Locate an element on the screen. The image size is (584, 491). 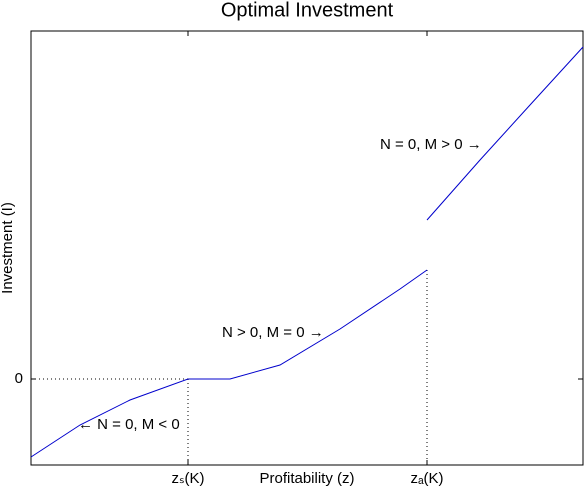
x-tick-label: zₛ(K) is located at coordinates (187, 478).